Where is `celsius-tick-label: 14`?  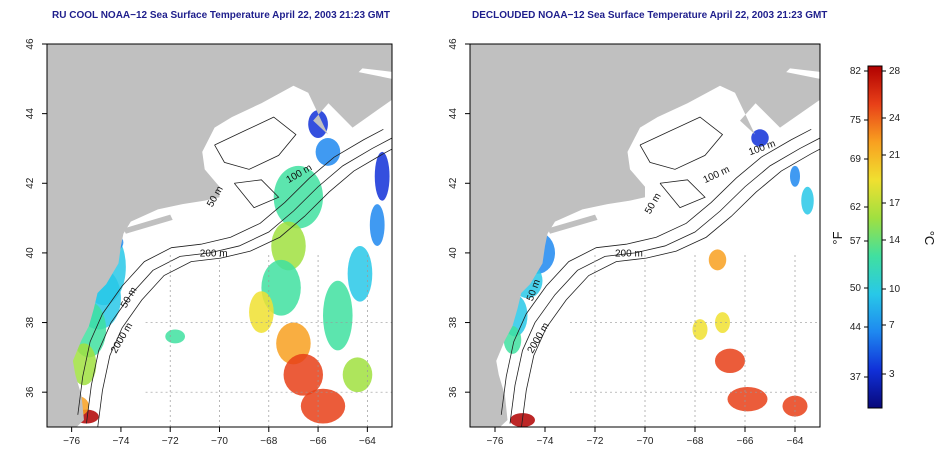 celsius-tick-label: 14 is located at coordinates (895, 240).